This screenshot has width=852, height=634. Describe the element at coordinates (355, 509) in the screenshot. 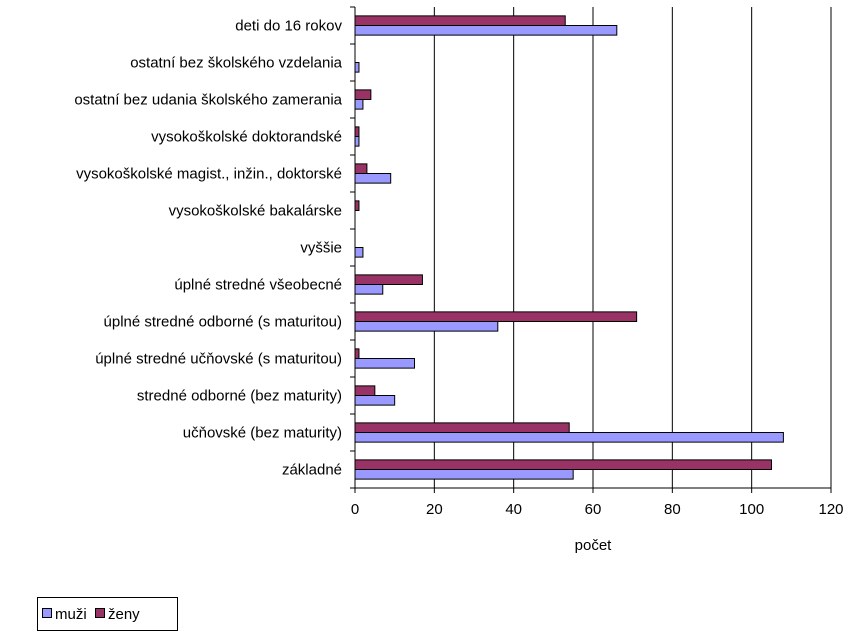

I see `x-tick-label: 0` at that location.